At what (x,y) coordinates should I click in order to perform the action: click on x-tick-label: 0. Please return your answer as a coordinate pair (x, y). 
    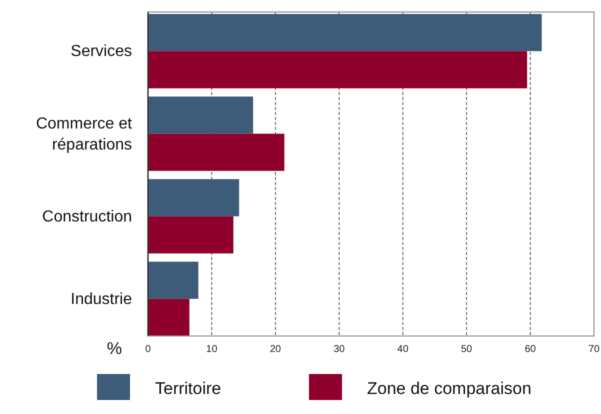
    Looking at the image, I should click on (148, 349).